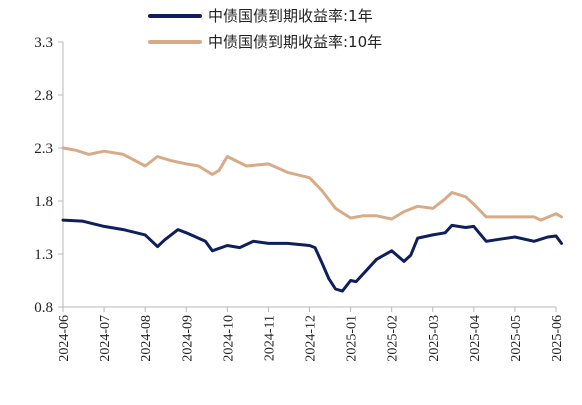 Image resolution: width=582 pixels, height=405 pixels. I want to click on x-tick-label: 2025-01, so click(352, 338).